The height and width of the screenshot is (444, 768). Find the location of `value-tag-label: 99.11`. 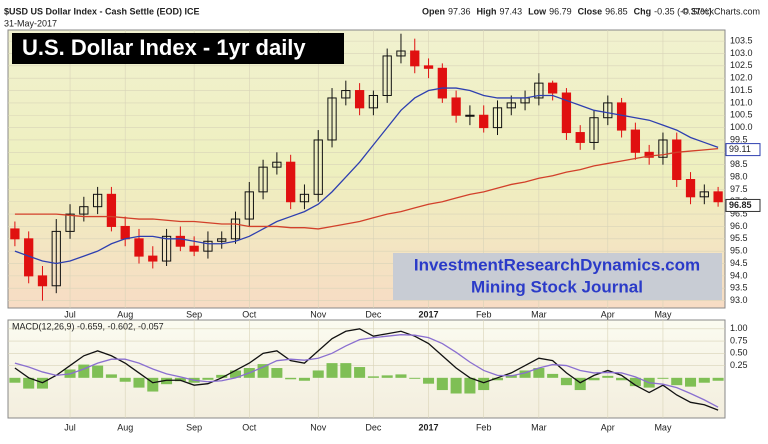

value-tag-label: 99.11 is located at coordinates (740, 149).